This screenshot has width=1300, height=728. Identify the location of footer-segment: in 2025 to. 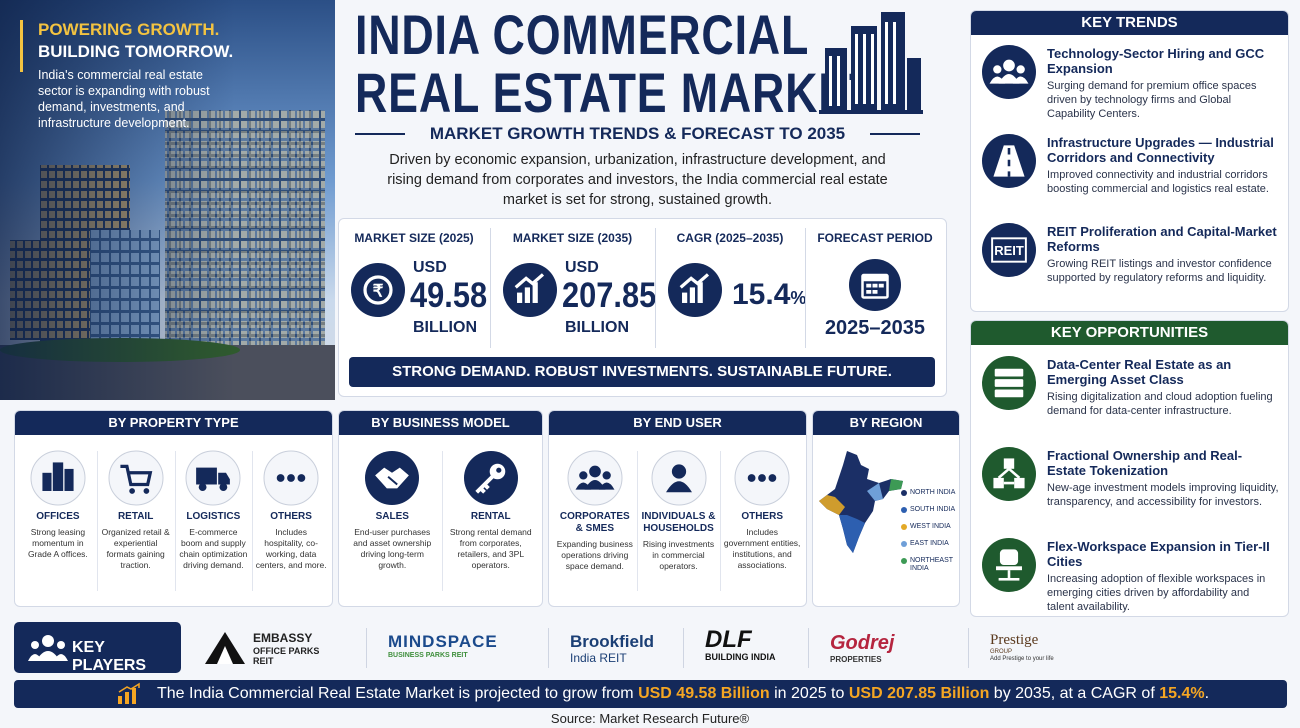
(809, 693).